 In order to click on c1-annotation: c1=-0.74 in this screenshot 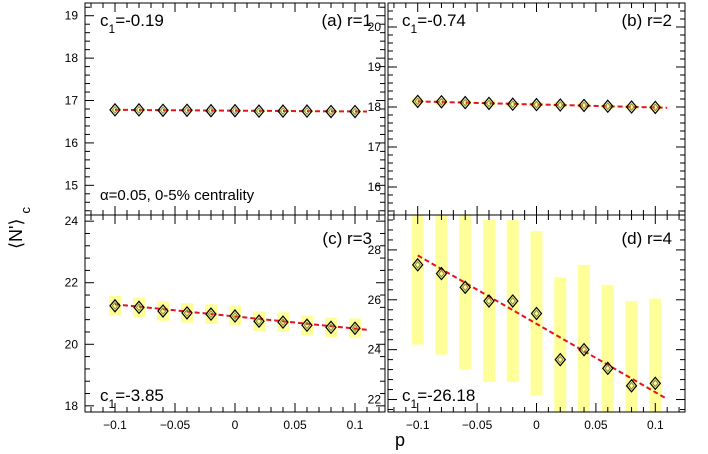, I will do `click(434, 23)`.